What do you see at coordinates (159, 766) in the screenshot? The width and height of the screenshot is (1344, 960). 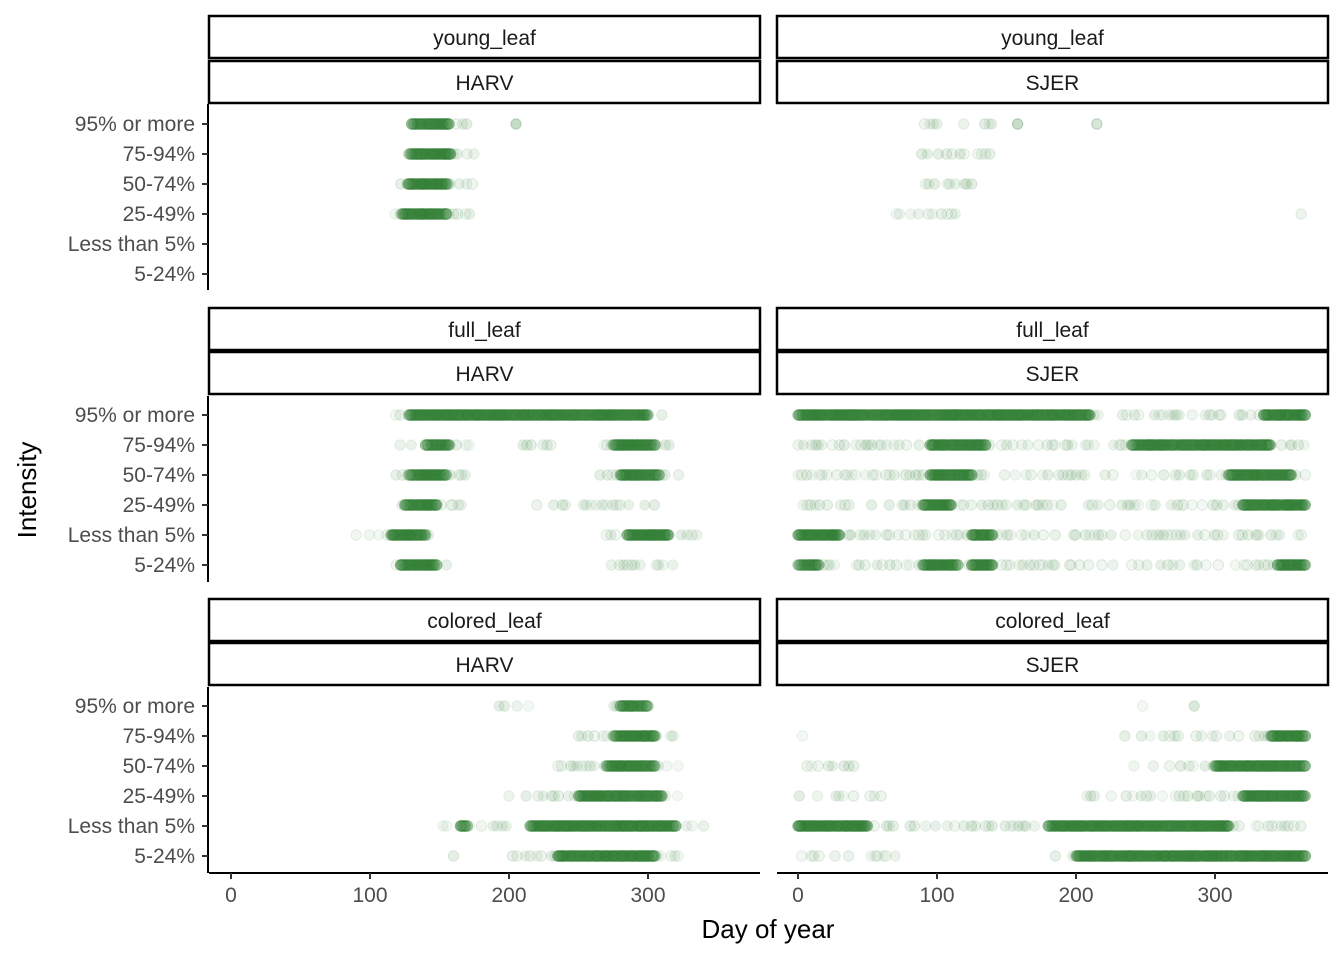 I see `y-tick-label: 50-74%` at bounding box center [159, 766].